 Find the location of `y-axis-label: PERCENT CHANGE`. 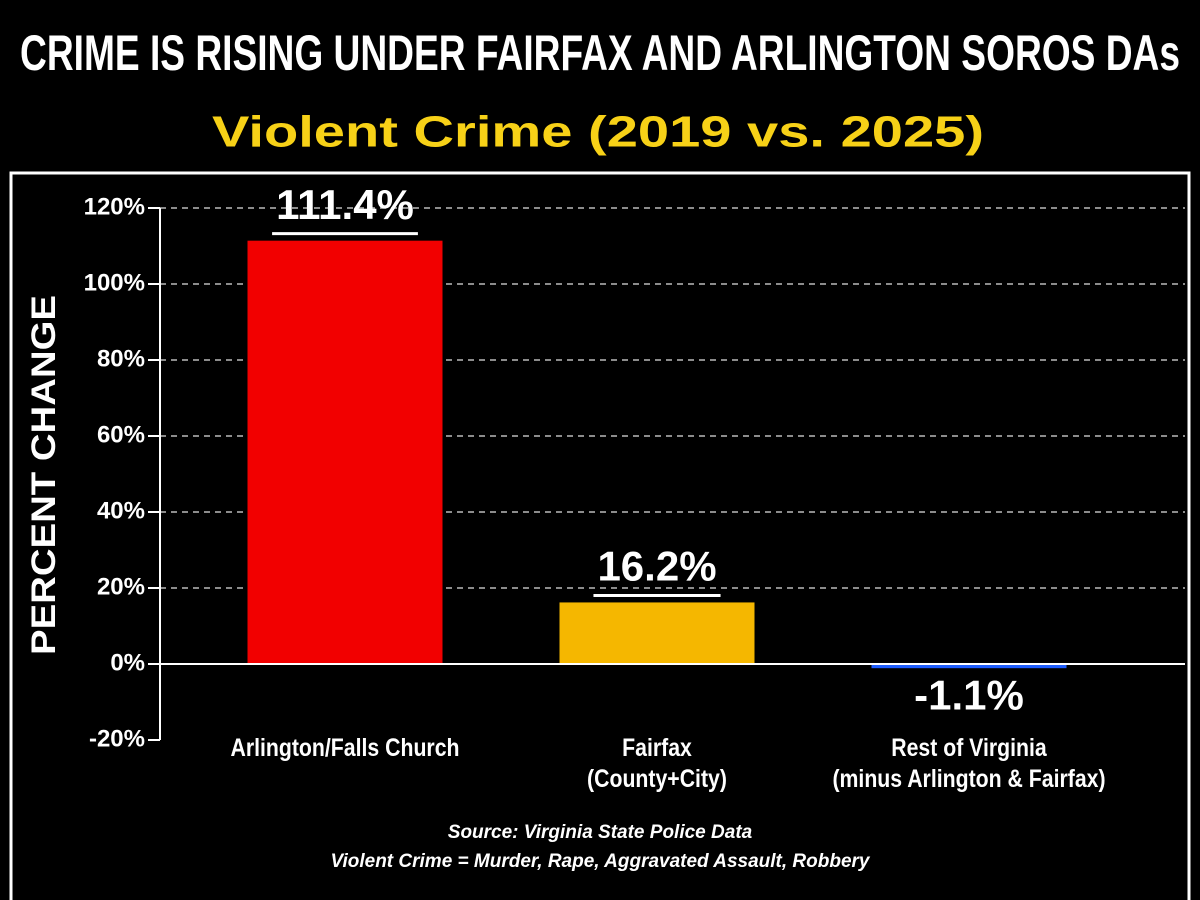

y-axis-label: PERCENT CHANGE is located at coordinates (44, 475).